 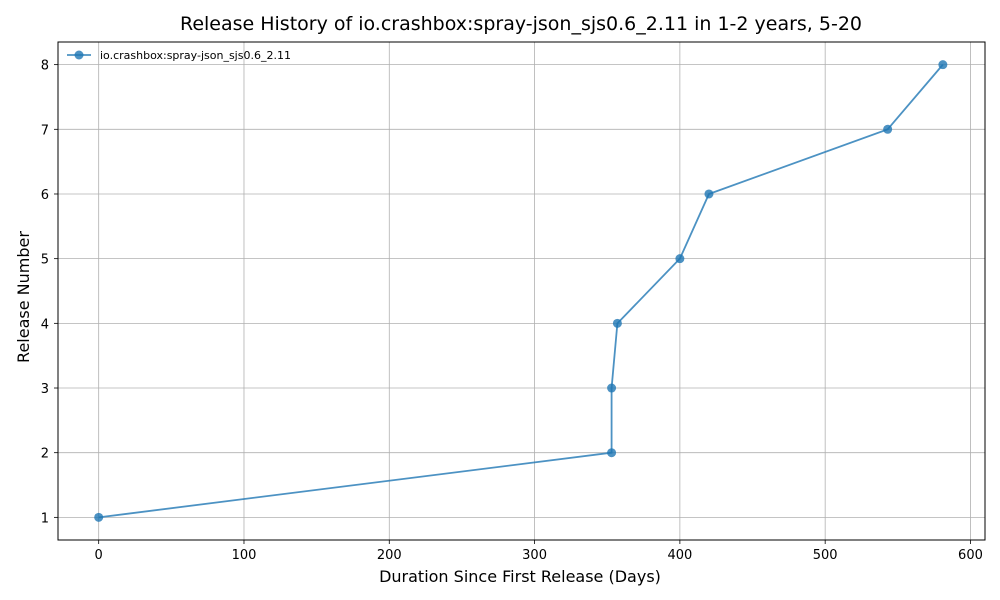 What do you see at coordinates (45, 195) in the screenshot?
I see `y-tick-label: 6` at bounding box center [45, 195].